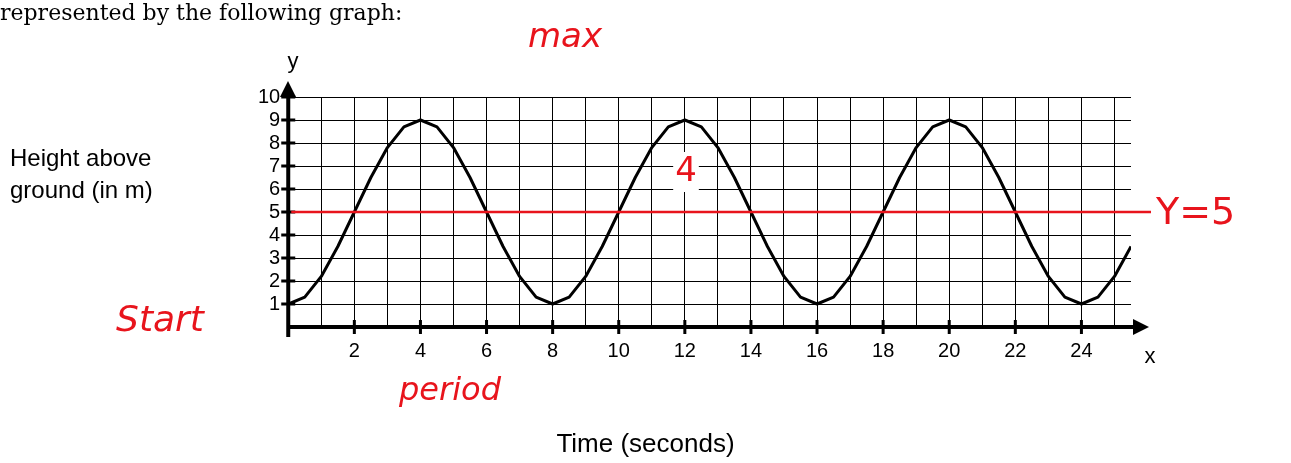 The height and width of the screenshot is (463, 1291). What do you see at coordinates (275, 118) in the screenshot?
I see `y-tick-label: 9` at bounding box center [275, 118].